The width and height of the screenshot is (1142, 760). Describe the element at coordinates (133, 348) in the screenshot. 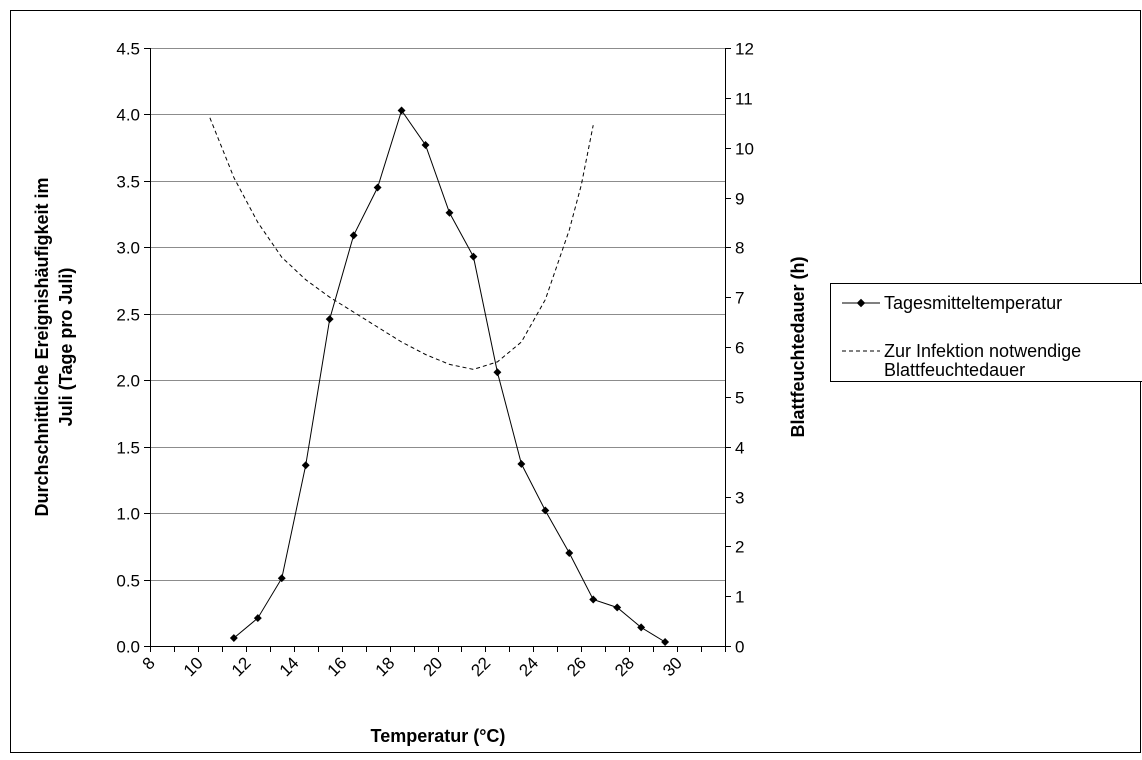

I see `y-left-axis-ticks: 0.0 0.5 1.0 1.5 2.0 2.5 3.0 3.5 4.0 4.5` at that location.